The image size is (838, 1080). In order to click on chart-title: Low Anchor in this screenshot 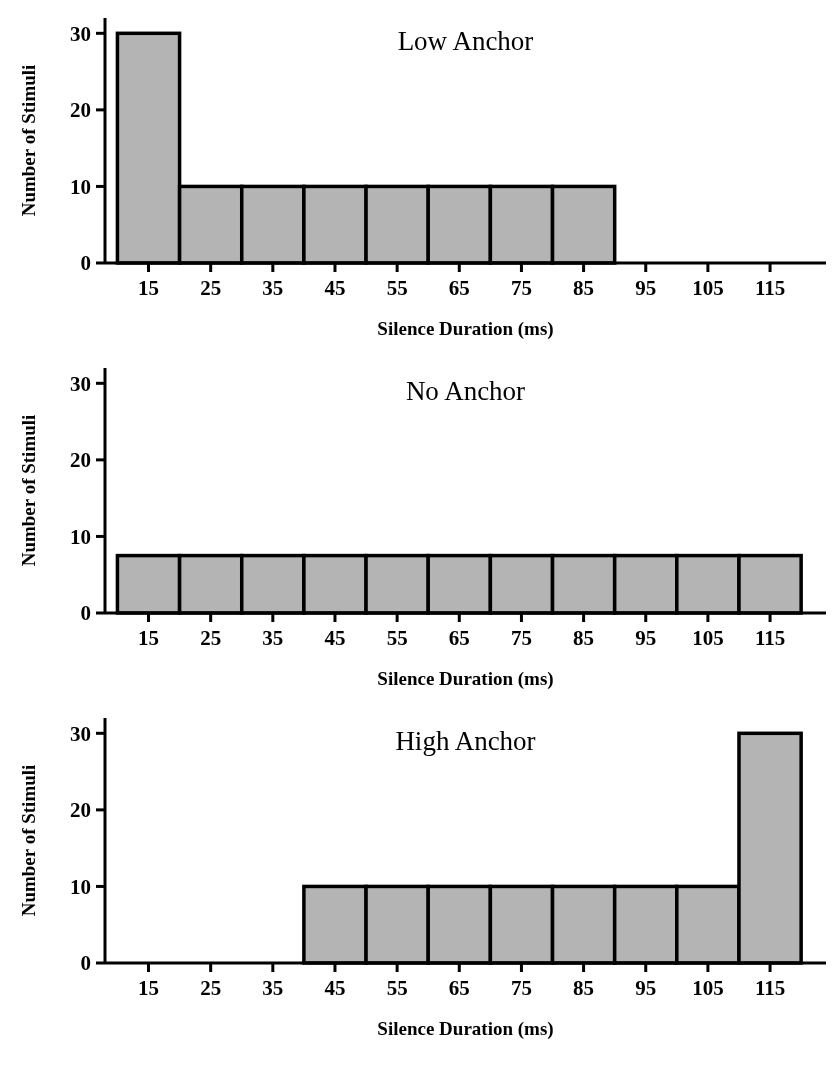, I will do `click(465, 41)`.